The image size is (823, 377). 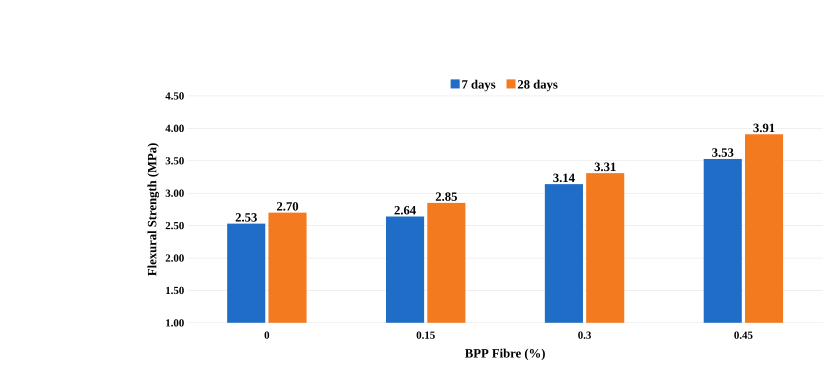 What do you see at coordinates (175, 161) in the screenshot?
I see `y-tick-label: 3.50` at bounding box center [175, 161].